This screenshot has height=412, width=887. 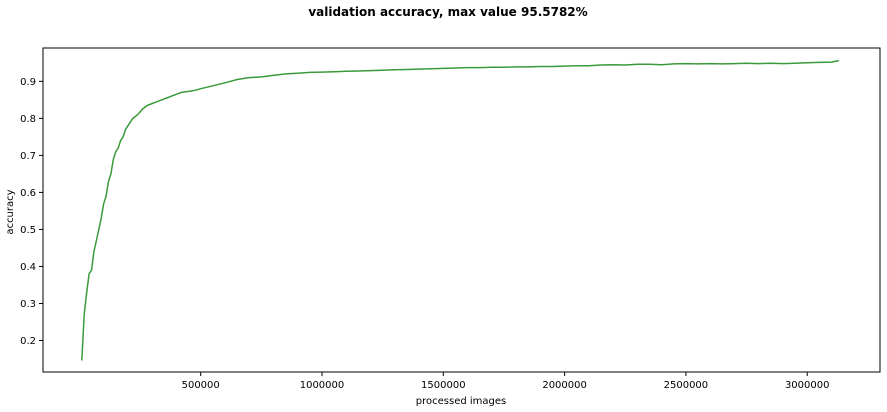 What do you see at coordinates (322, 385) in the screenshot?
I see `x-tick-label: 1000000` at bounding box center [322, 385].